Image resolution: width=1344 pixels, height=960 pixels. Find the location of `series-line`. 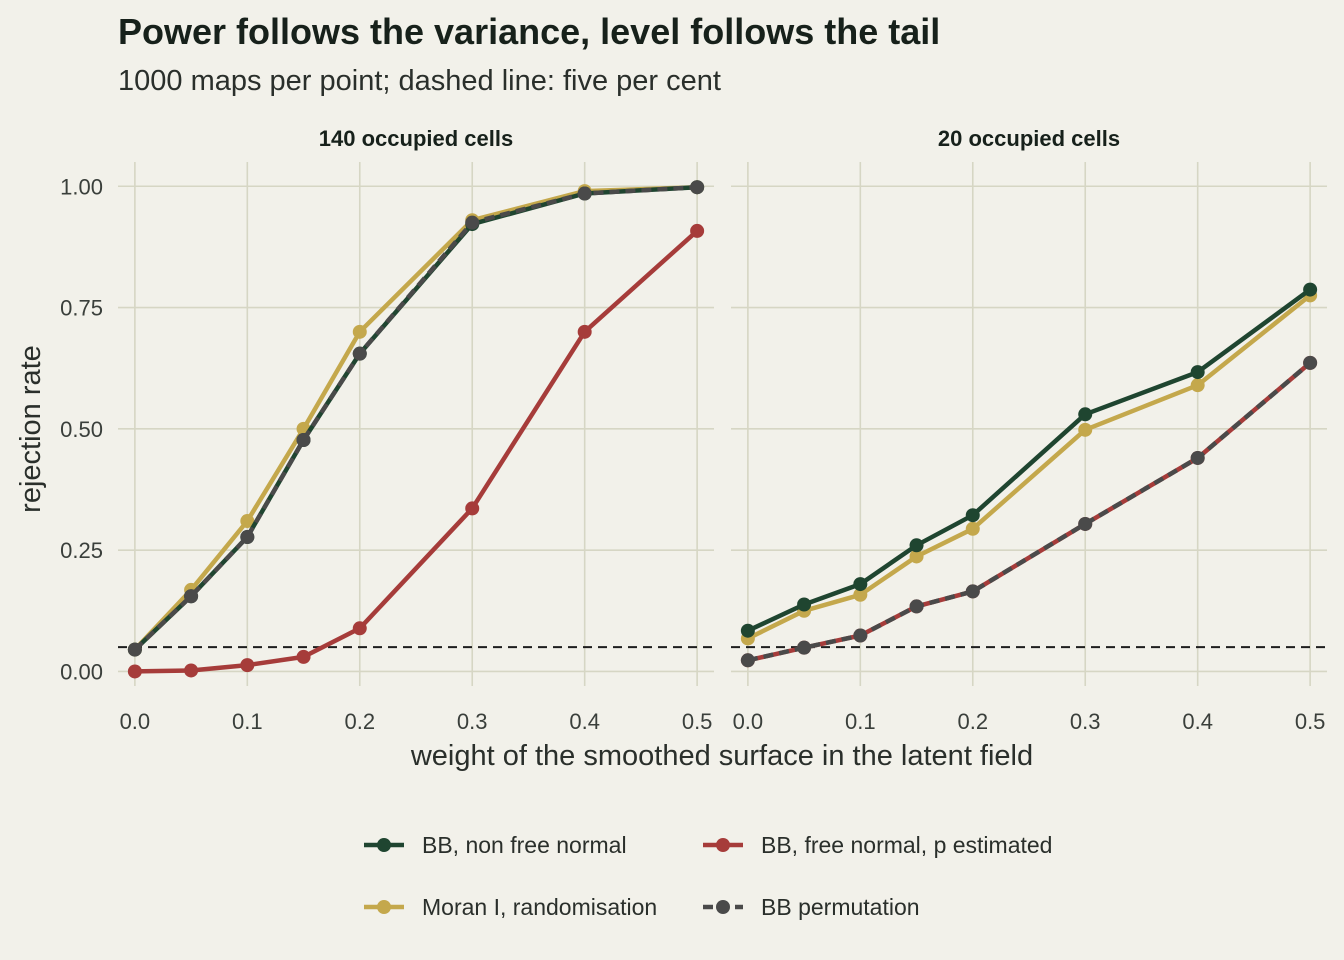

series-line is located at coordinates (1029, 512).